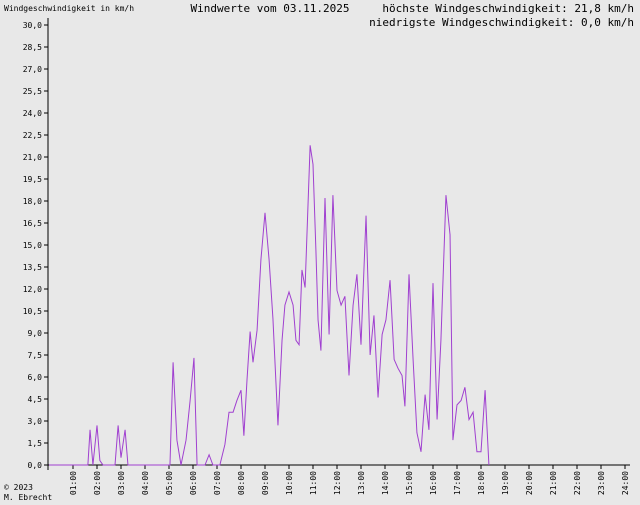  Describe the element at coordinates (577, 483) in the screenshot. I see `x-tick-label: 22:00` at that location.